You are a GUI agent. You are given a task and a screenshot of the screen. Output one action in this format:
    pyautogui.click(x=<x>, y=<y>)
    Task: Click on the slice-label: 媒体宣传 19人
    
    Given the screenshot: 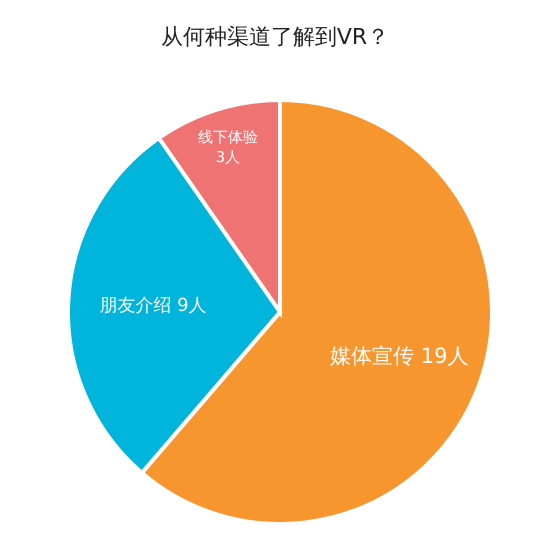 What is the action you would take?
    pyautogui.click(x=399, y=356)
    